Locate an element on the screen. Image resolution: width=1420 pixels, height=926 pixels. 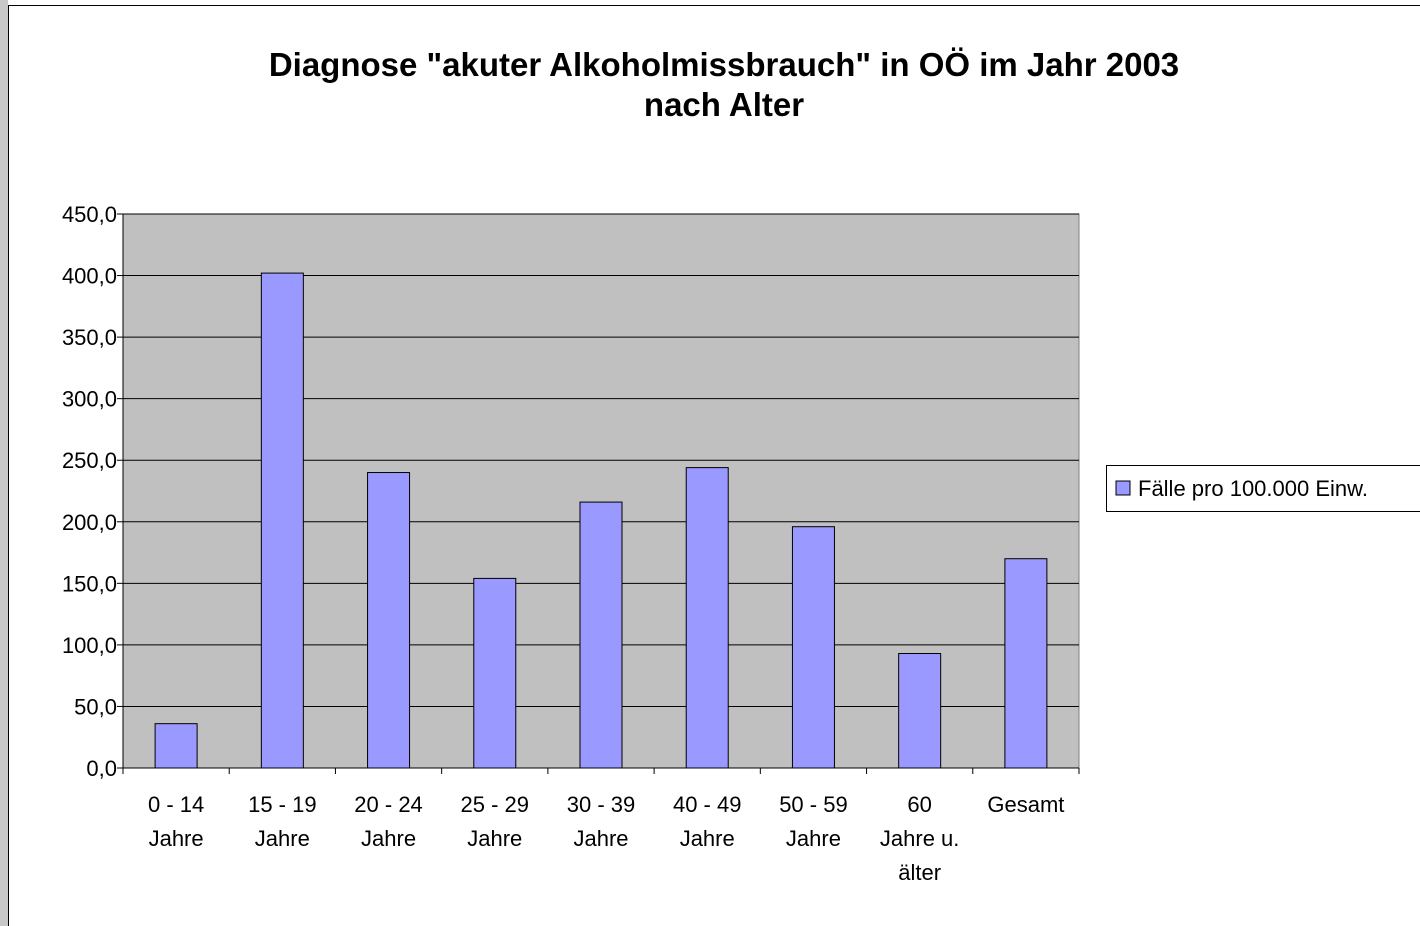
y-tick-label: 150,0 is located at coordinates (89, 583).